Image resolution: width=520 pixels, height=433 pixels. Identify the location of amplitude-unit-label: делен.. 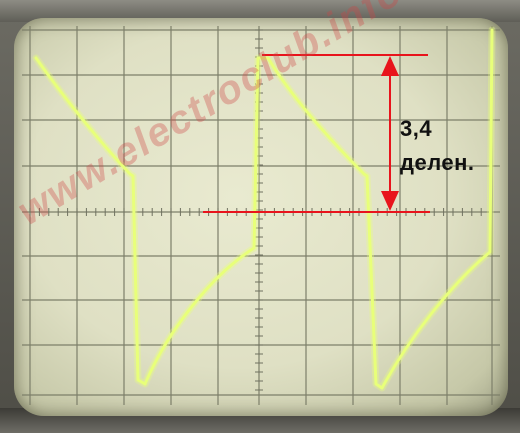
(437, 163).